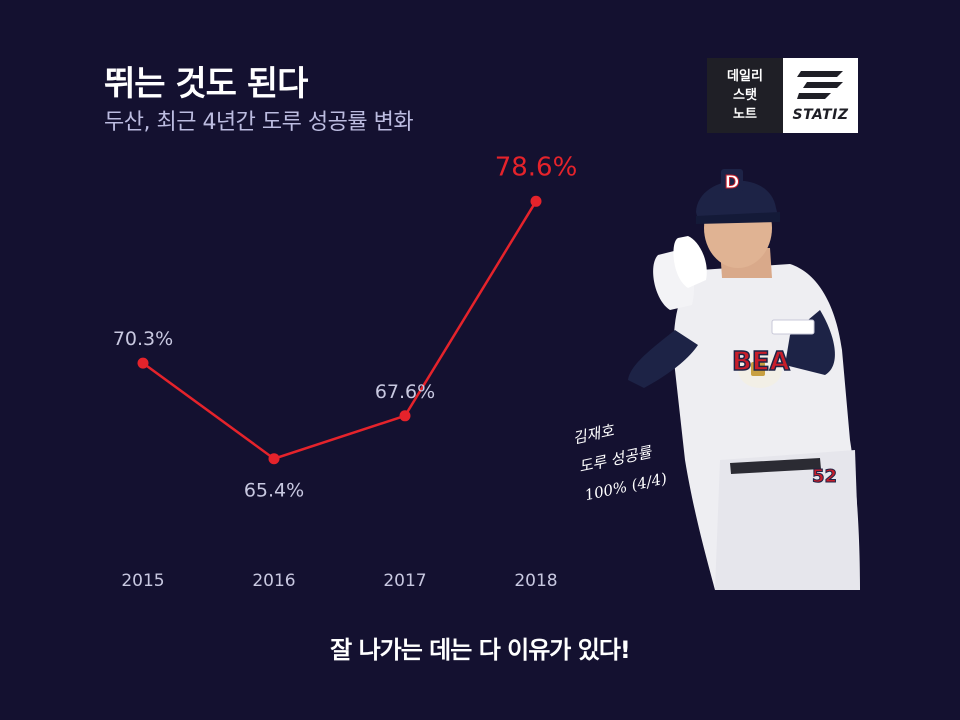  I want to click on data-label-2017: 67.6%, so click(405, 392).